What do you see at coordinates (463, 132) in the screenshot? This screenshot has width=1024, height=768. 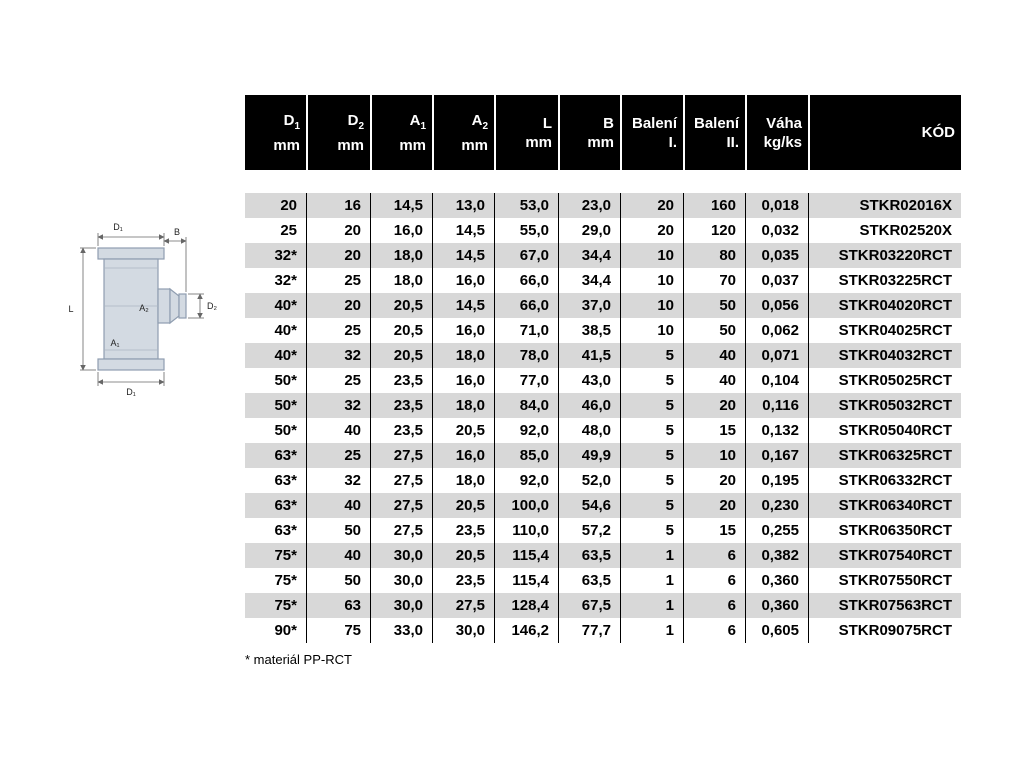 I see `column-header-a2: A2 mm` at bounding box center [463, 132].